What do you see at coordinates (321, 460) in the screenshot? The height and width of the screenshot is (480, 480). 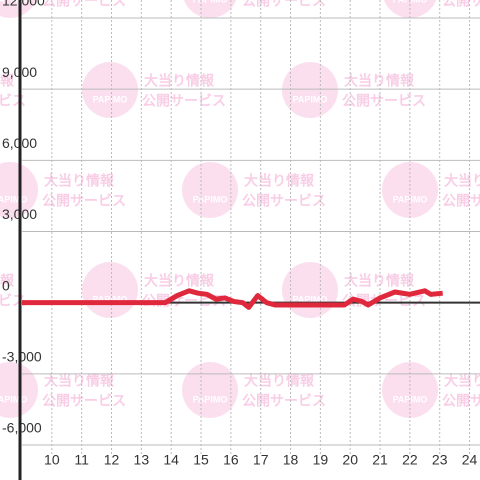 I see `x-tick-label: 19` at bounding box center [321, 460].